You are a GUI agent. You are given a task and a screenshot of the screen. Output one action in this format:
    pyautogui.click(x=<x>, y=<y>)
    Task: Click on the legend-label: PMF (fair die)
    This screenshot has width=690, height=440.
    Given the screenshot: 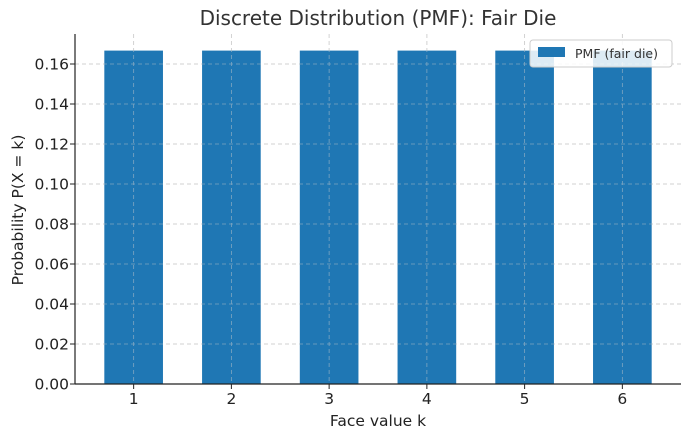 What is the action you would take?
    pyautogui.click(x=616, y=53)
    